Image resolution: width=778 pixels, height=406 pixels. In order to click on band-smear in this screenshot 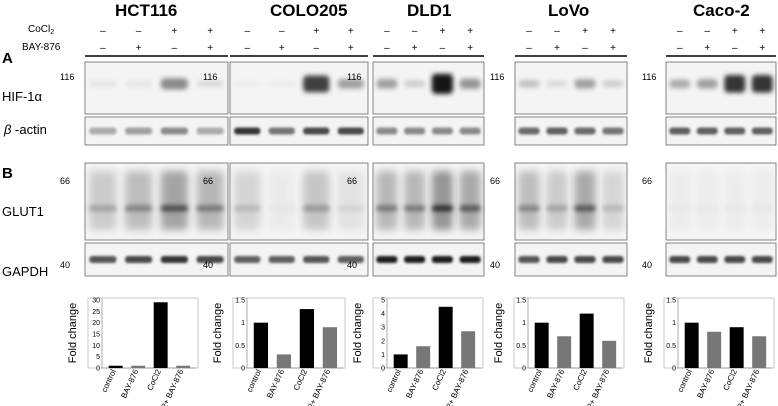, I will do `click(387, 200)`.